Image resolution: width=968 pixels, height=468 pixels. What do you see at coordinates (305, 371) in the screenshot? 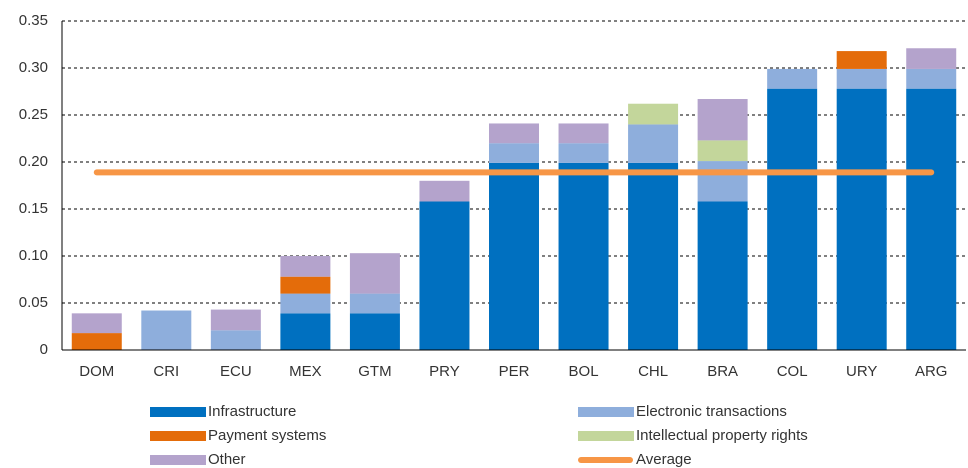
I see `x-tick-label: MEX` at bounding box center [305, 371].